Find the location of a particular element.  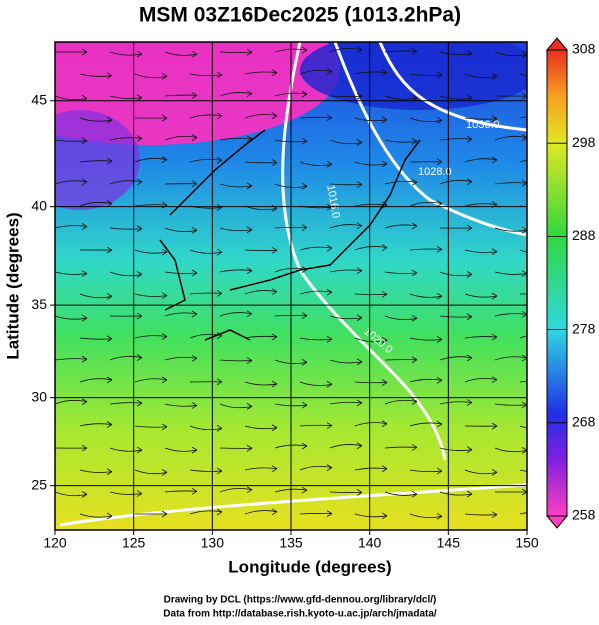

cold-area is located at coordinates (97, 160).